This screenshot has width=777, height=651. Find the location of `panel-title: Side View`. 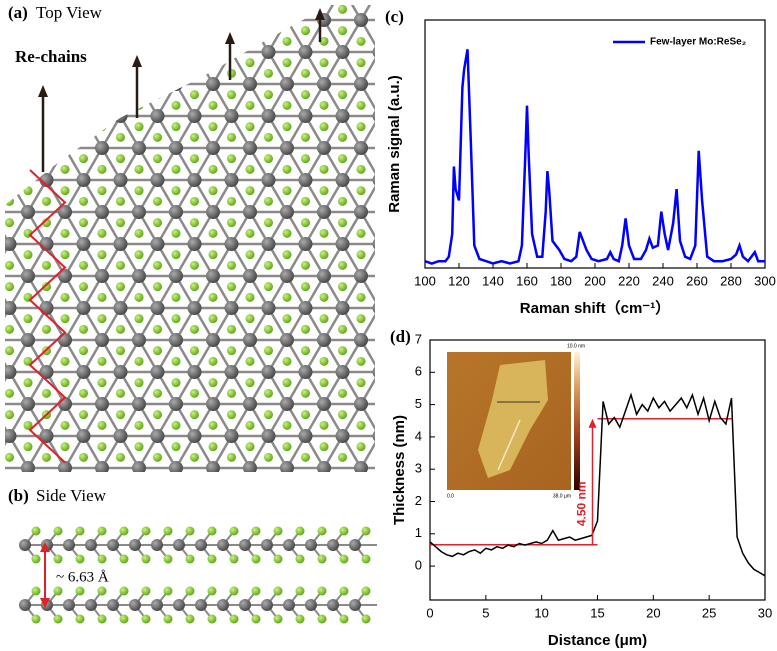

panel-title: Side View is located at coordinates (71, 495).